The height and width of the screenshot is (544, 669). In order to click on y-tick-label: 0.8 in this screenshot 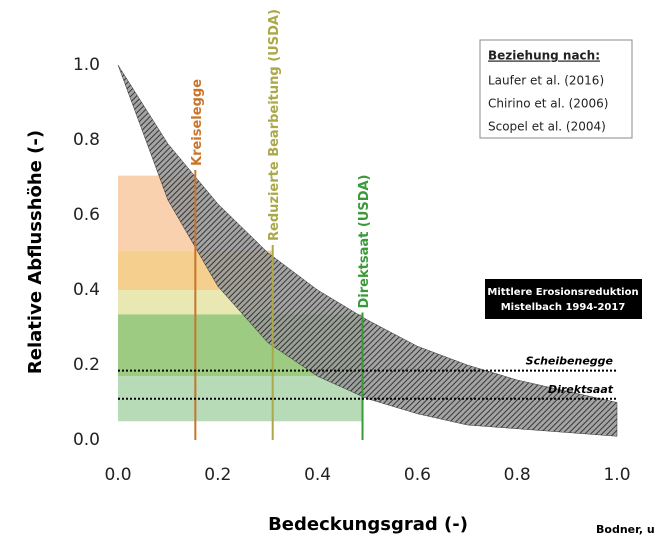, I will do `click(86, 140)`.